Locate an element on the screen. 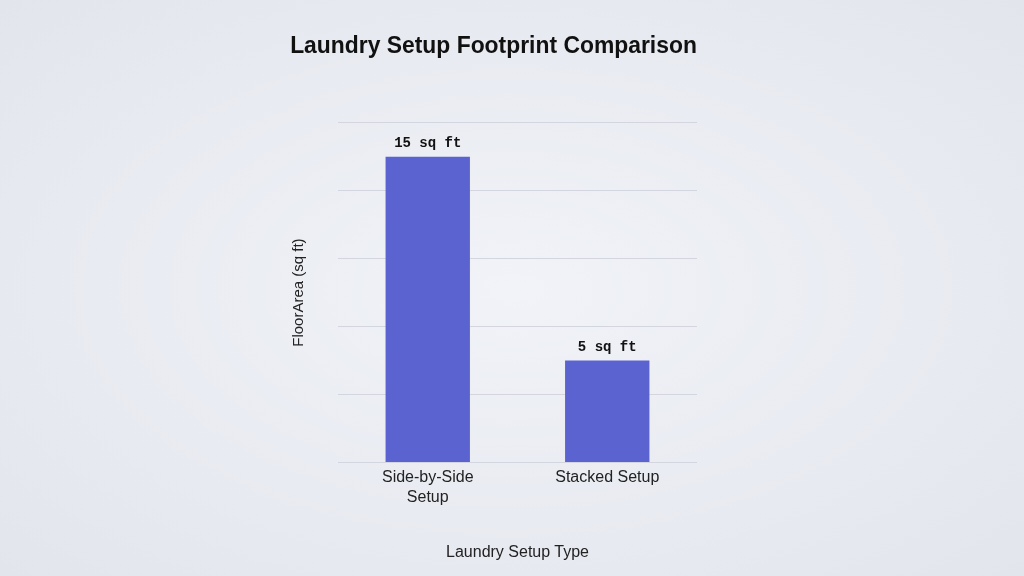 This screenshot has height=576, width=1024. x-axis-title: Laundry Setup Type is located at coordinates (518, 551).